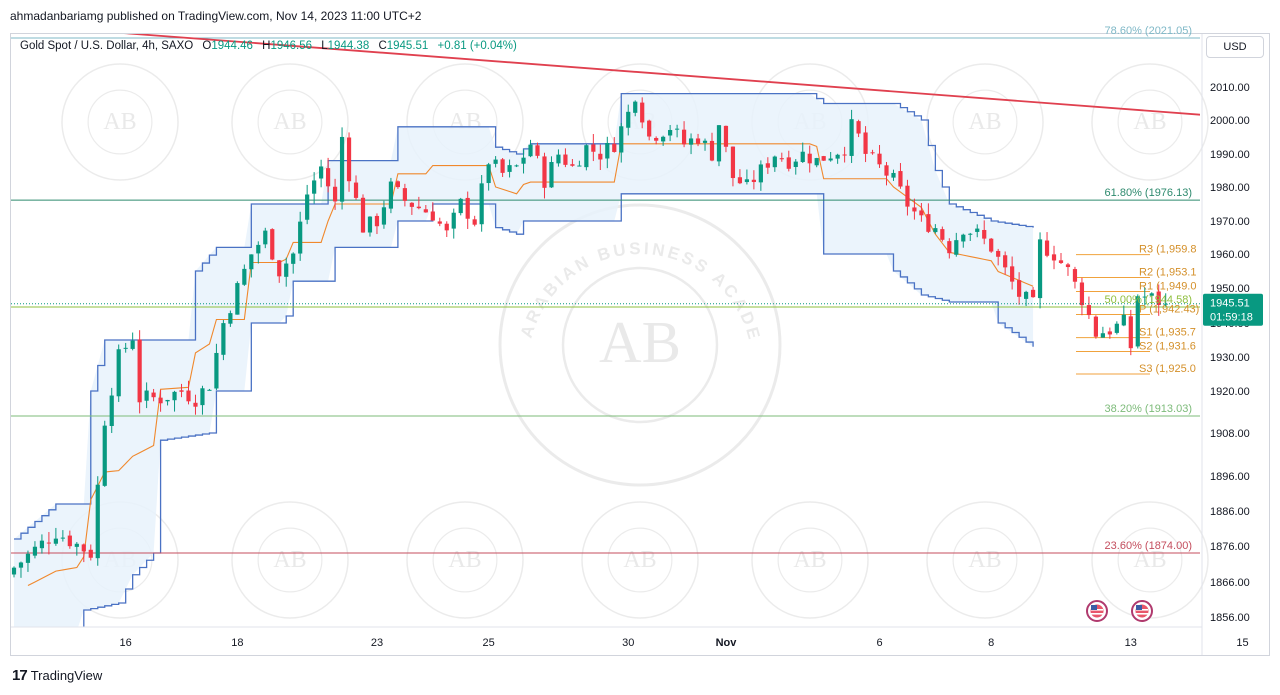 Image resolution: width=1280 pixels, height=695 pixels. I want to click on legend-low: L1944.38, so click(345, 46).